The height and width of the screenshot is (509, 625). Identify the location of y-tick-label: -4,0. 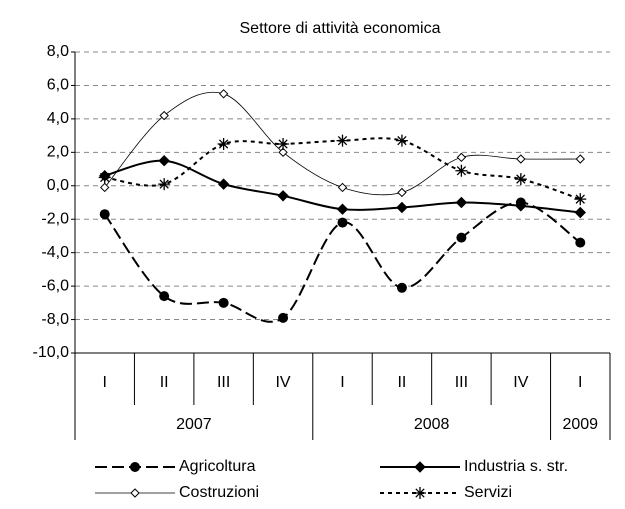
(55, 252).